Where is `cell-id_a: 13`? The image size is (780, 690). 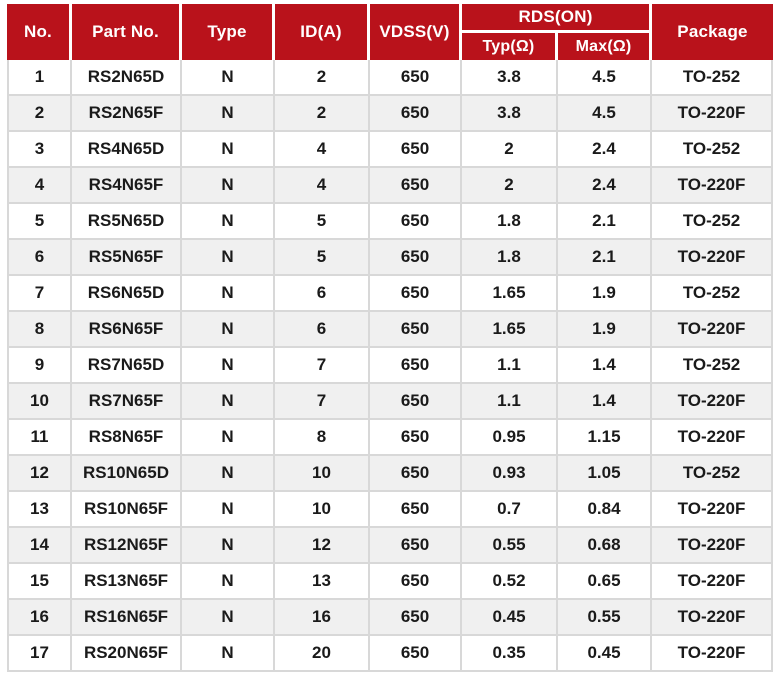
cell-id_a: 13 is located at coordinates (322, 582).